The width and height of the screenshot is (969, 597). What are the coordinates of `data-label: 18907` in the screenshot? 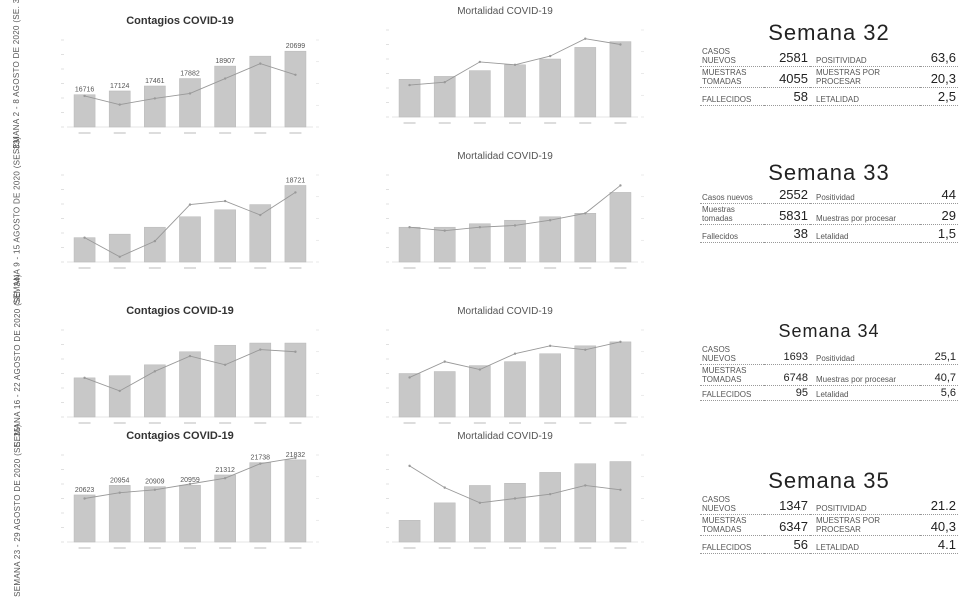 It's located at (225, 61).